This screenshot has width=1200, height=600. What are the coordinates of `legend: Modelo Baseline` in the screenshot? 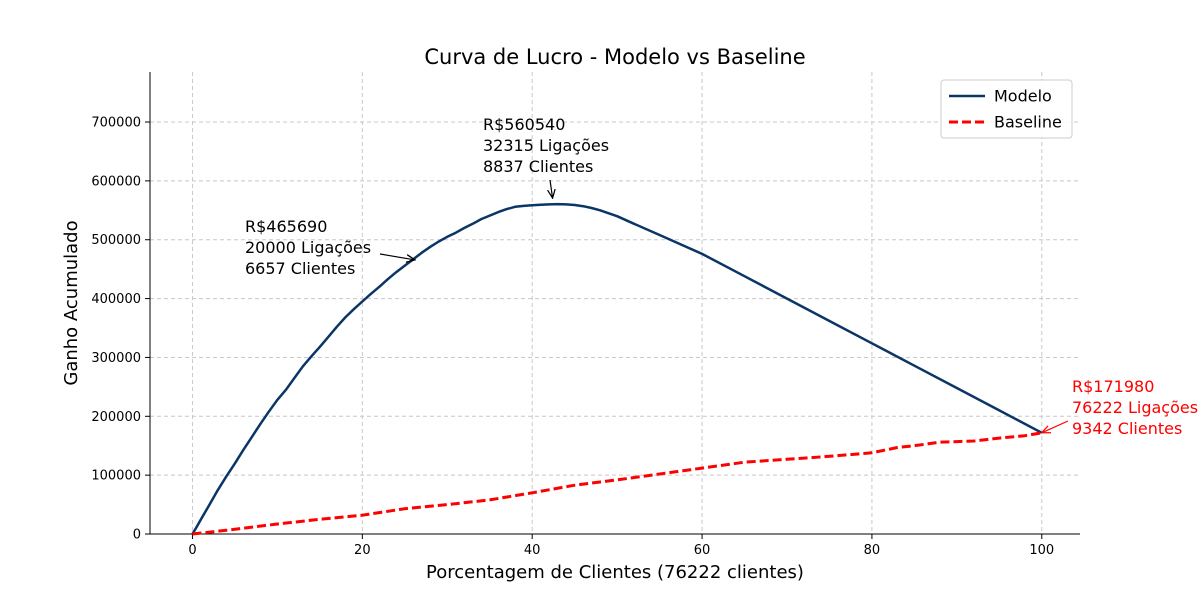 It's located at (1006, 109).